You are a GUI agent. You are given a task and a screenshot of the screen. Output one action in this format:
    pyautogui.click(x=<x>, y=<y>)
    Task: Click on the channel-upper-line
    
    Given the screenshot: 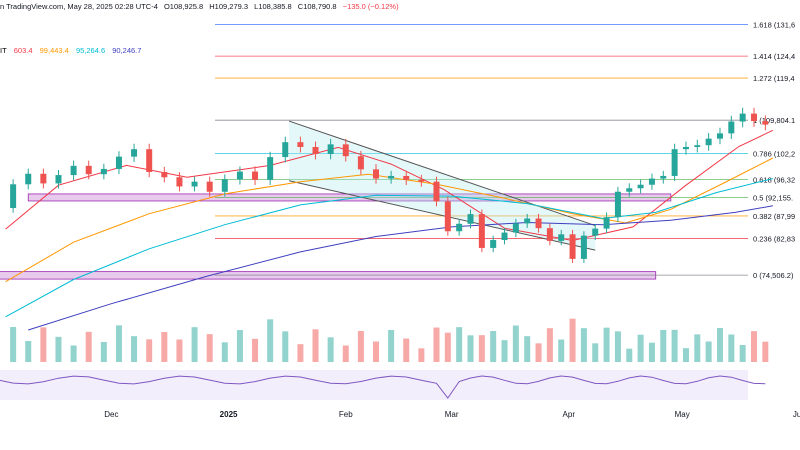 What is the action you would take?
    pyautogui.click(x=442, y=173)
    